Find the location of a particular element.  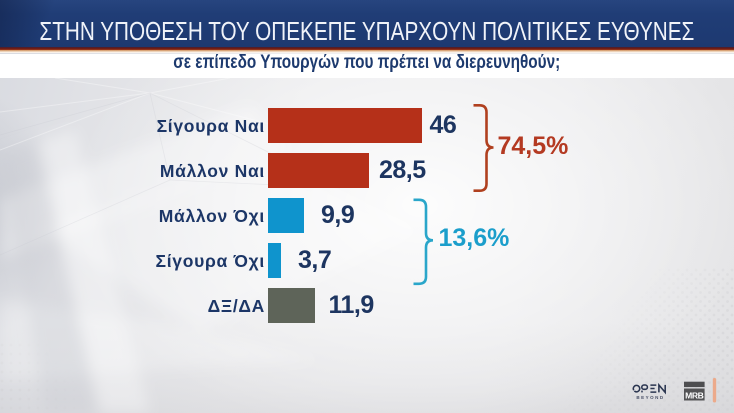

svg-text: BEYOND is located at coordinates (650, 397).